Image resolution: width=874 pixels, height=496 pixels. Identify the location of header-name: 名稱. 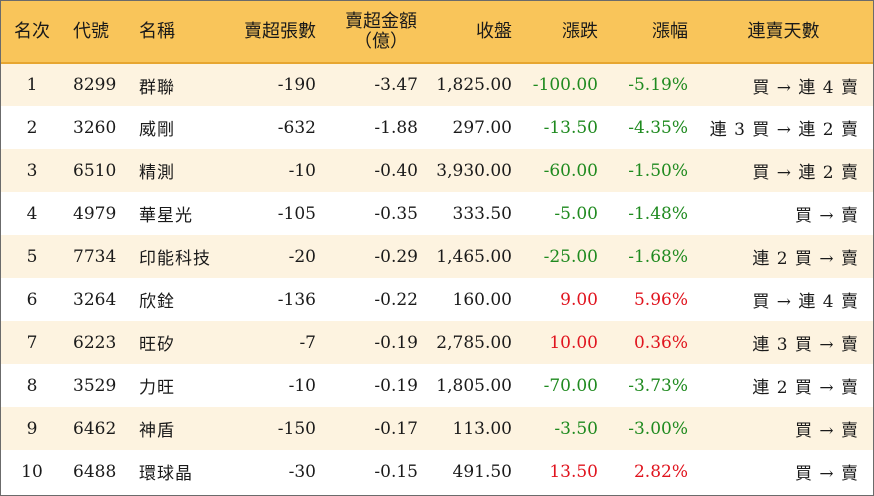
(183, 32).